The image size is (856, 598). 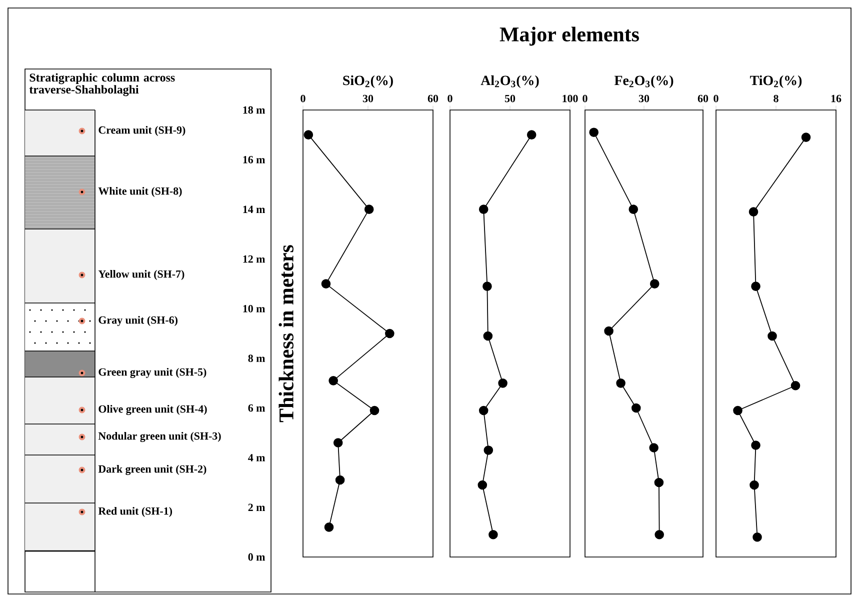 I want to click on y-tick-label: 4 m, so click(x=257, y=458).